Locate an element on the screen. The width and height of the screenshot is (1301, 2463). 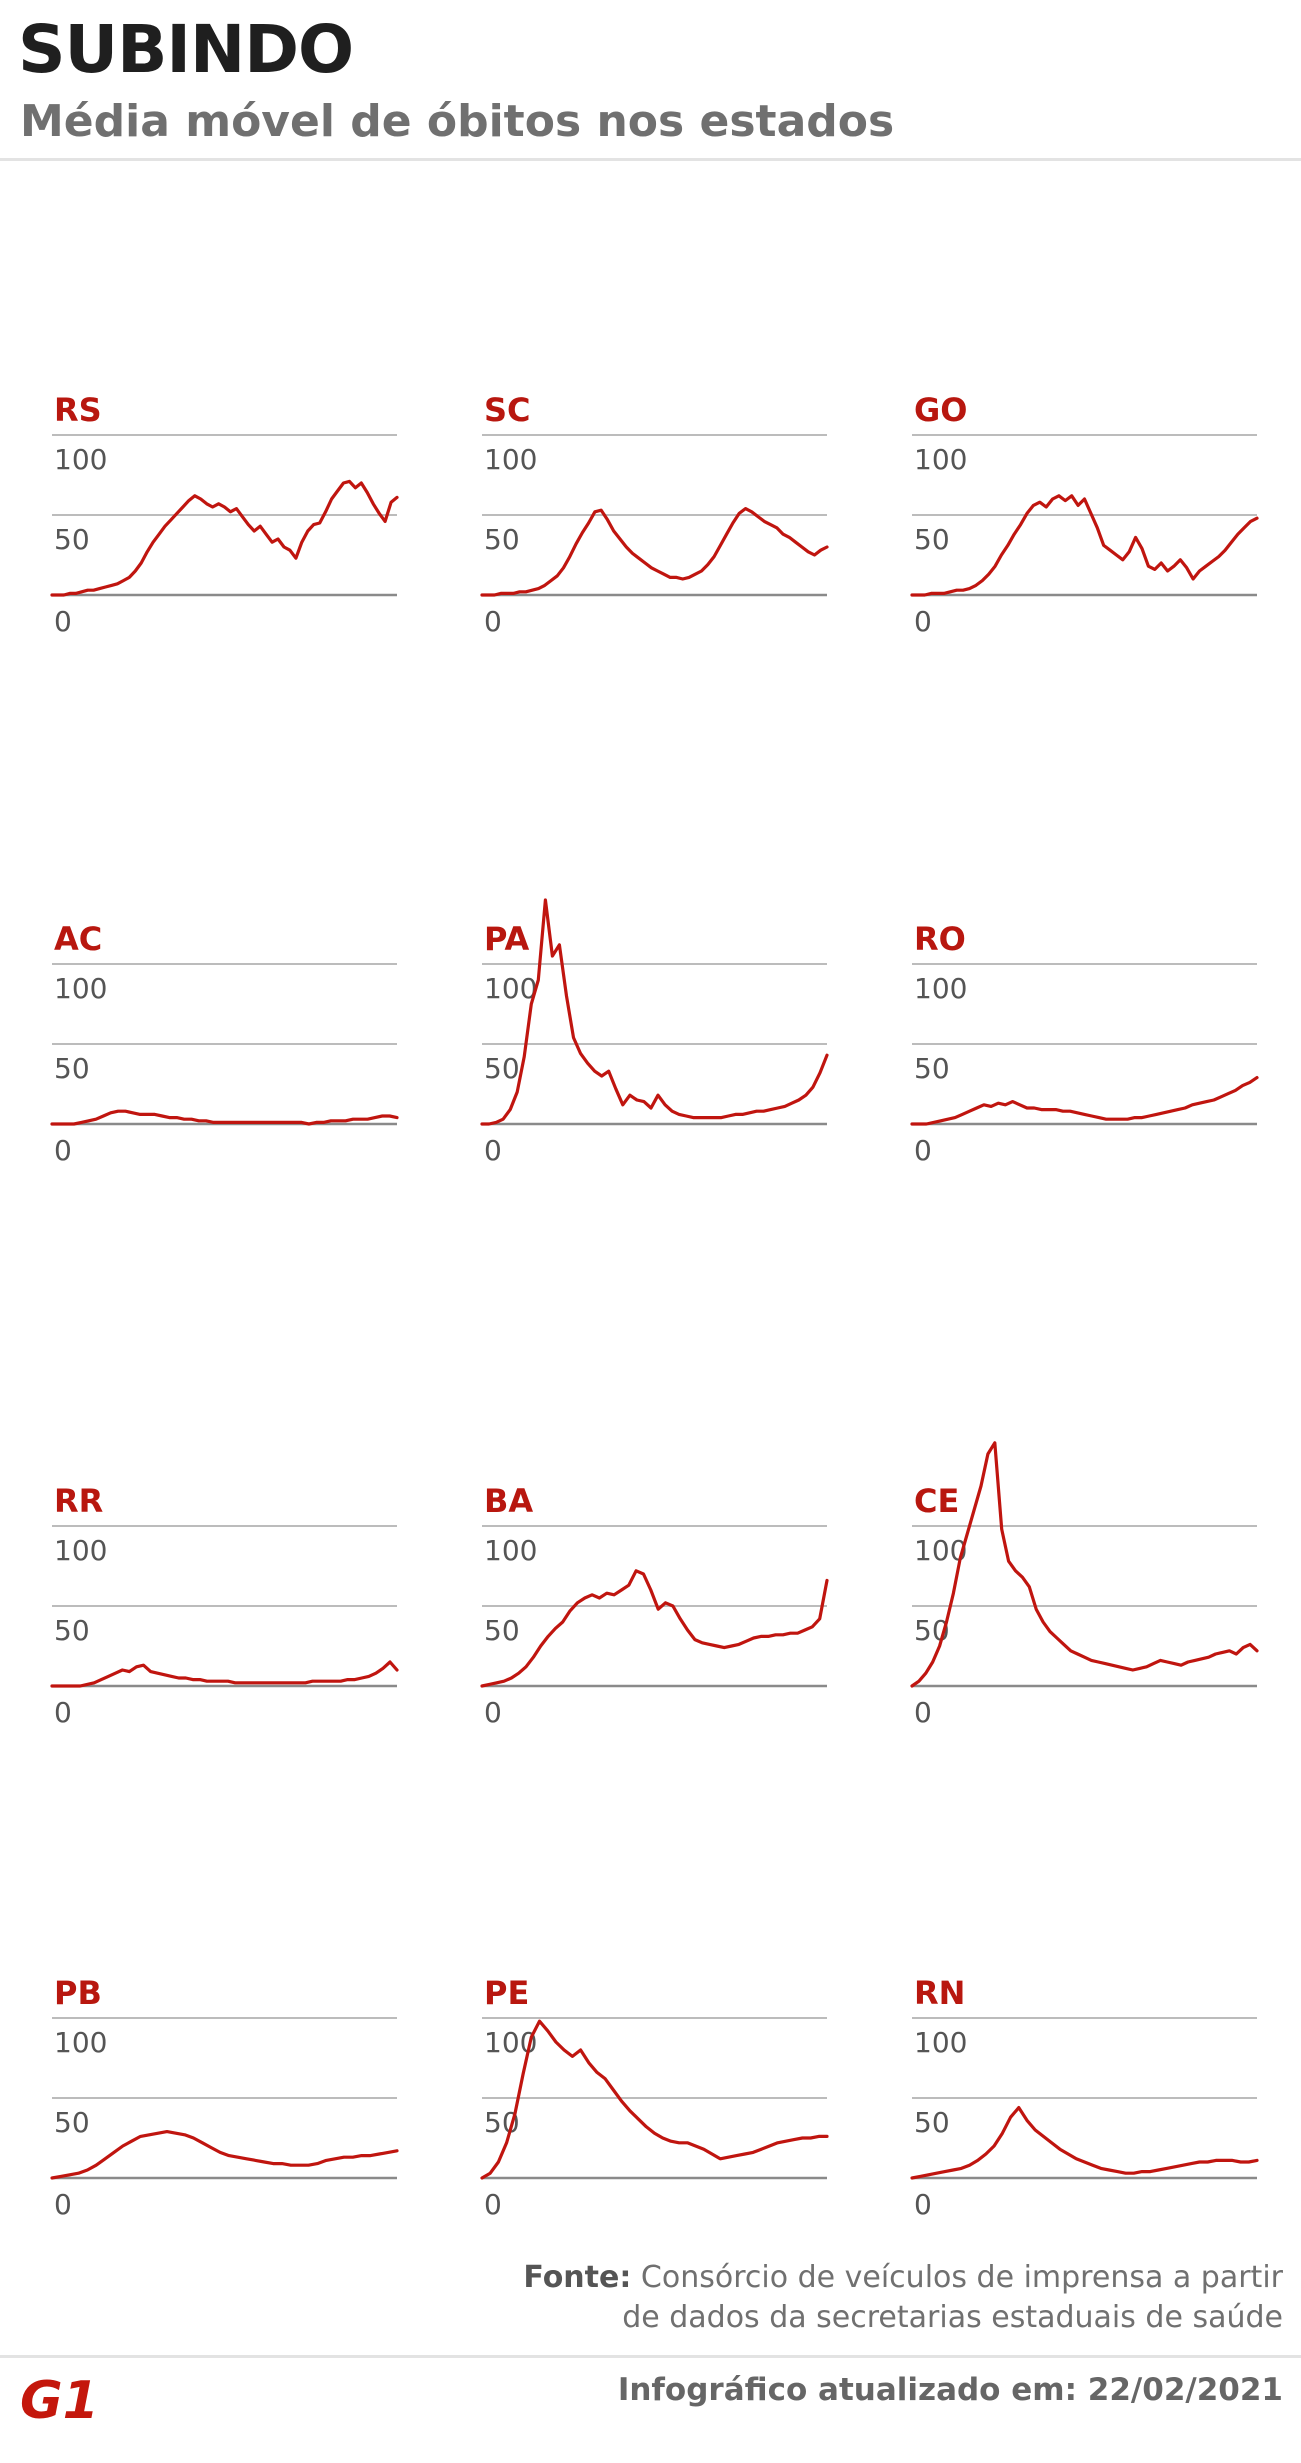
series-line-ro is located at coordinates (1084, 1100).